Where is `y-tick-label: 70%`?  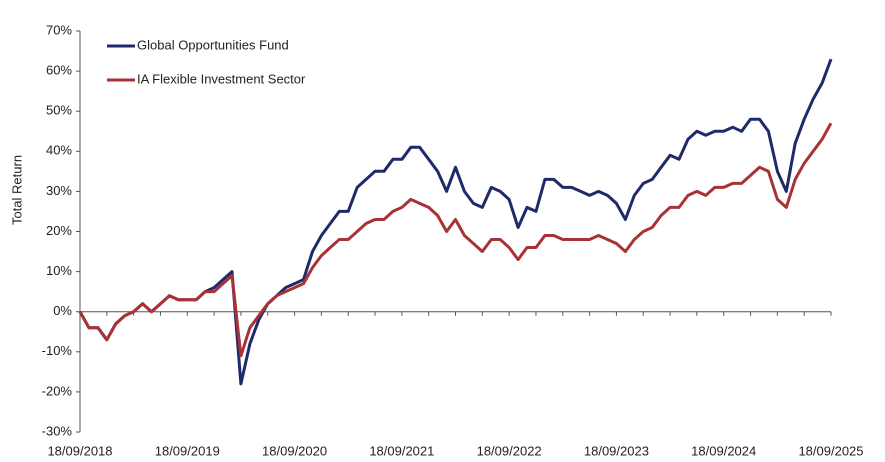 y-tick-label: 70% is located at coordinates (59, 29).